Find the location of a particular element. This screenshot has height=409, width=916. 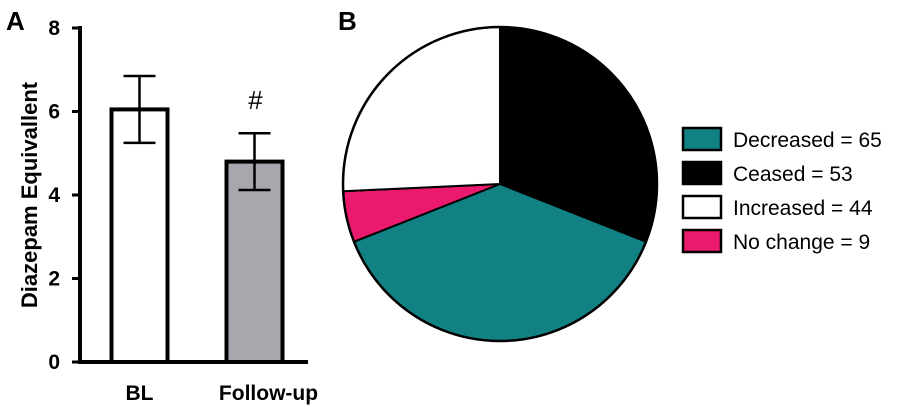

legend-label: Ceased = 53 is located at coordinates (793, 174).